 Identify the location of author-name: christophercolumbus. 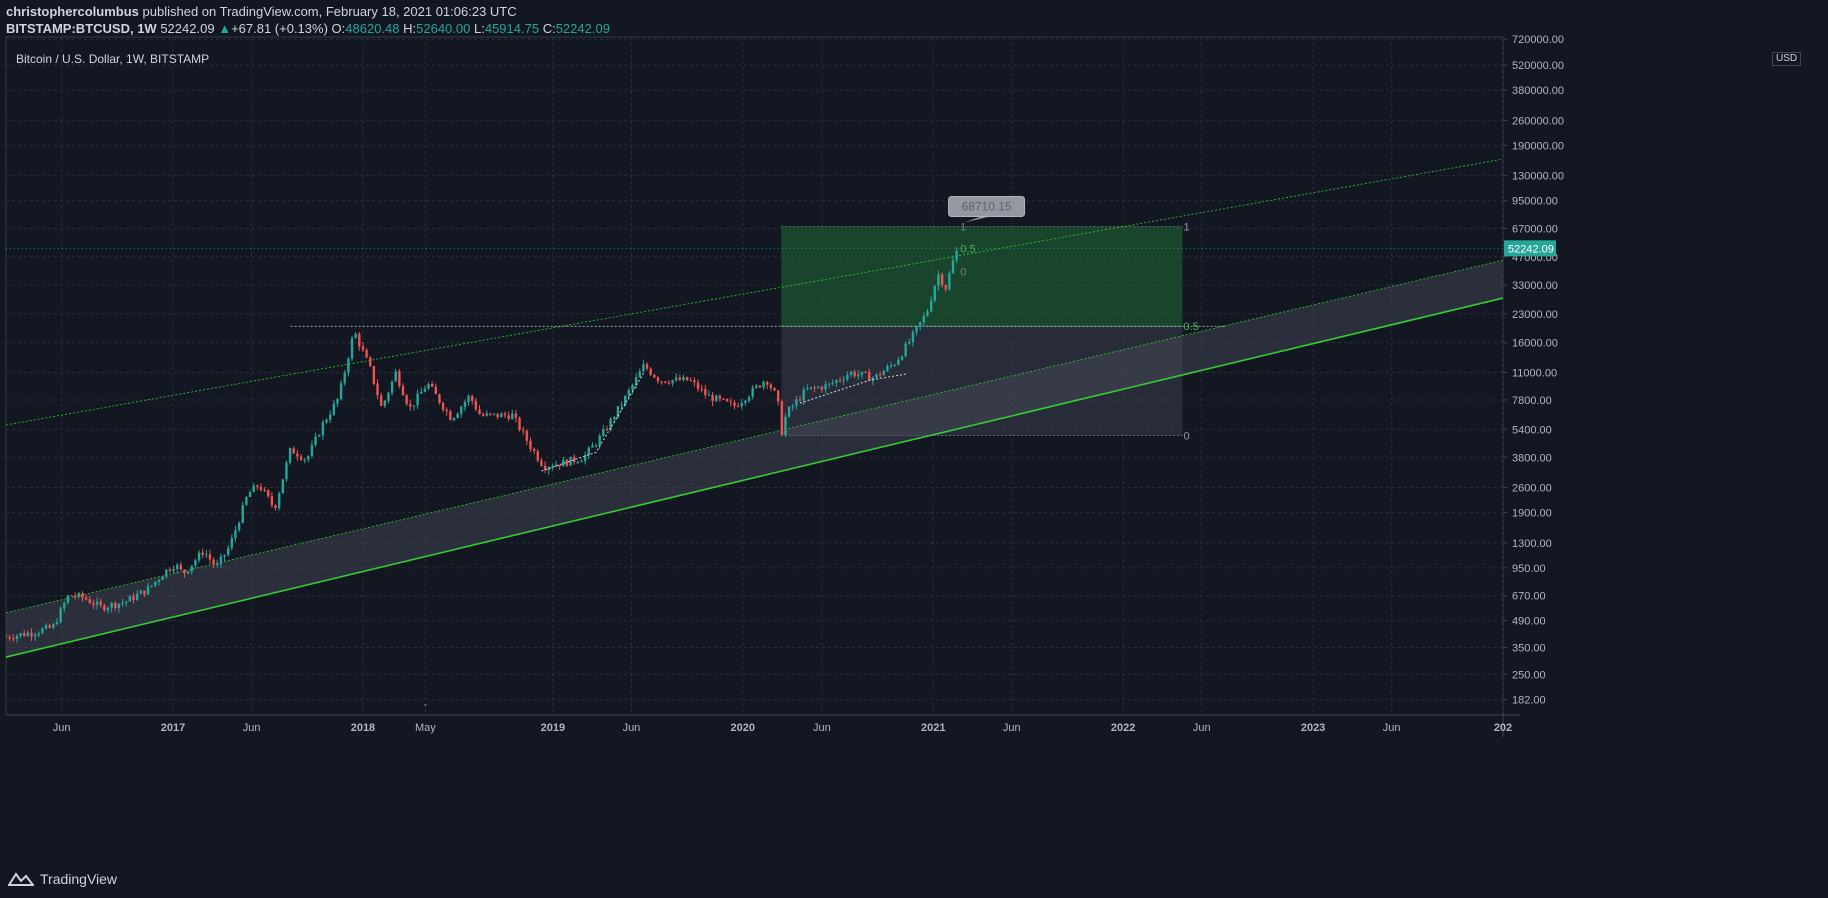
(72, 11).